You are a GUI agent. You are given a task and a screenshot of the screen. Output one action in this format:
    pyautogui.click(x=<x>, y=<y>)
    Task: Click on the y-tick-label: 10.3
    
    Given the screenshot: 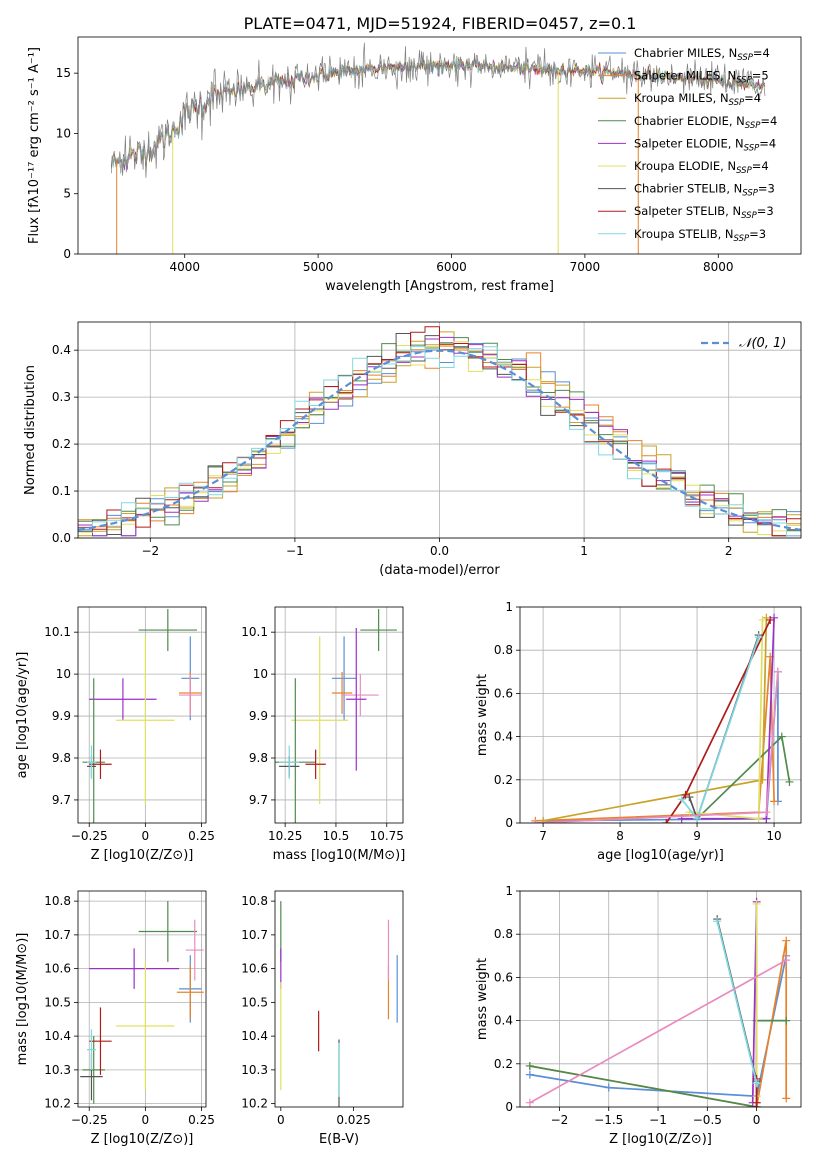 What is the action you would take?
    pyautogui.click(x=254, y=1070)
    